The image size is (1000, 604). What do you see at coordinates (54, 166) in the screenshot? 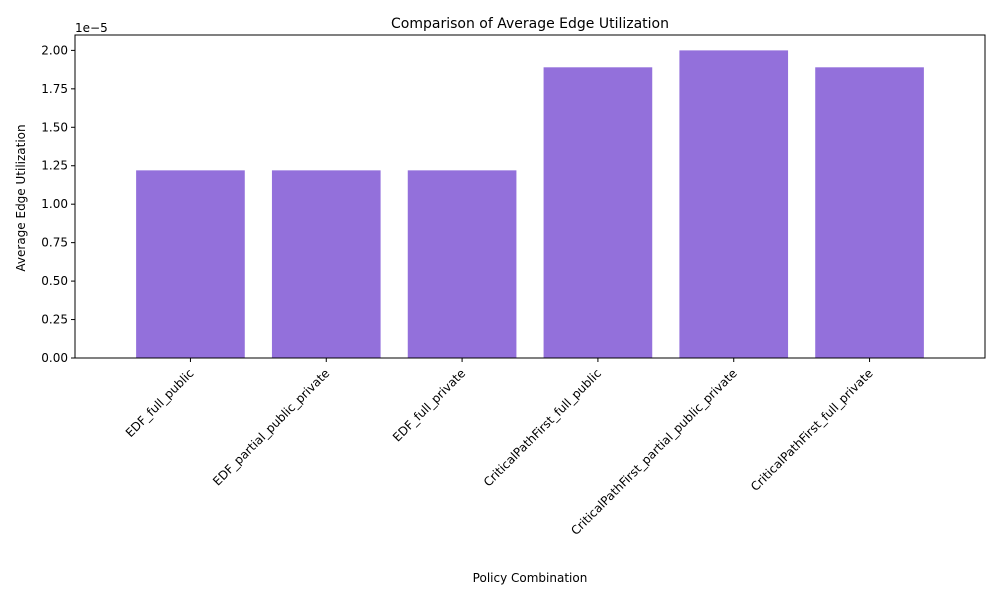
I see `y-tick-label: 1.25` at bounding box center [54, 166].